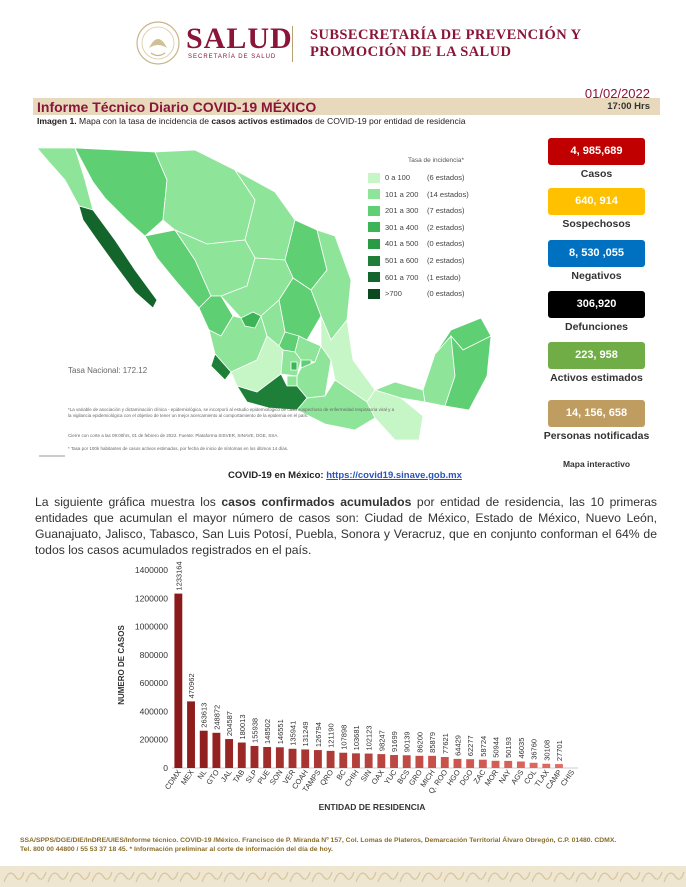  Describe the element at coordinates (276, 777) in the screenshot. I see `x-tick-label: SON` at that location.